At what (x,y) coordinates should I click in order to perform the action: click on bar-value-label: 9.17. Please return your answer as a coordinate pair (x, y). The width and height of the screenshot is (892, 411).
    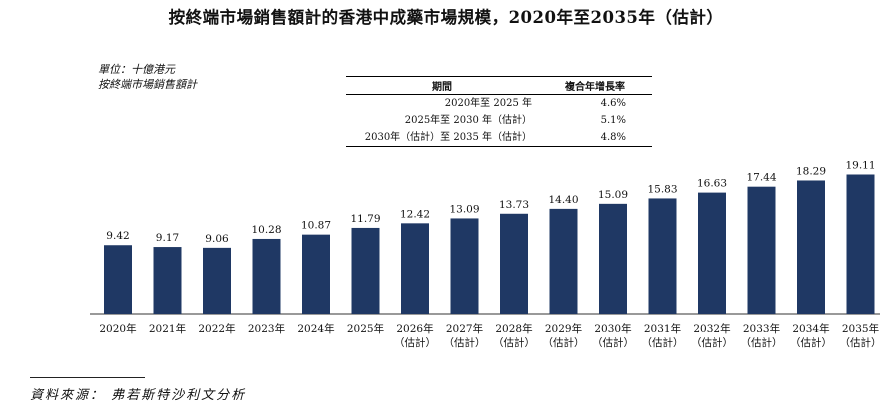
    Looking at the image, I should click on (167, 238).